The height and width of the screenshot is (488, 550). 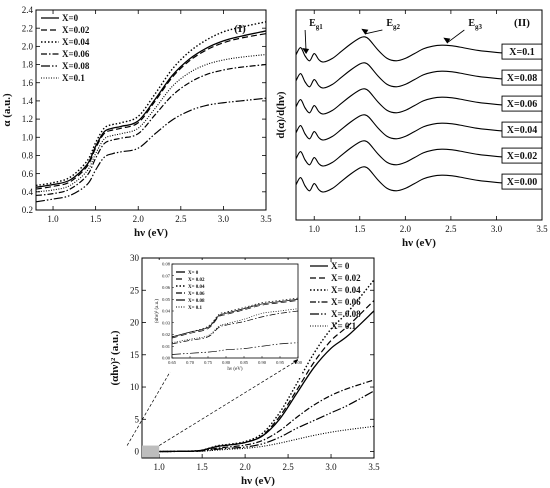 What do you see at coordinates (28, 65) in the screenshot?
I see `panel1-ytick-label: 1.8` at bounding box center [28, 65].